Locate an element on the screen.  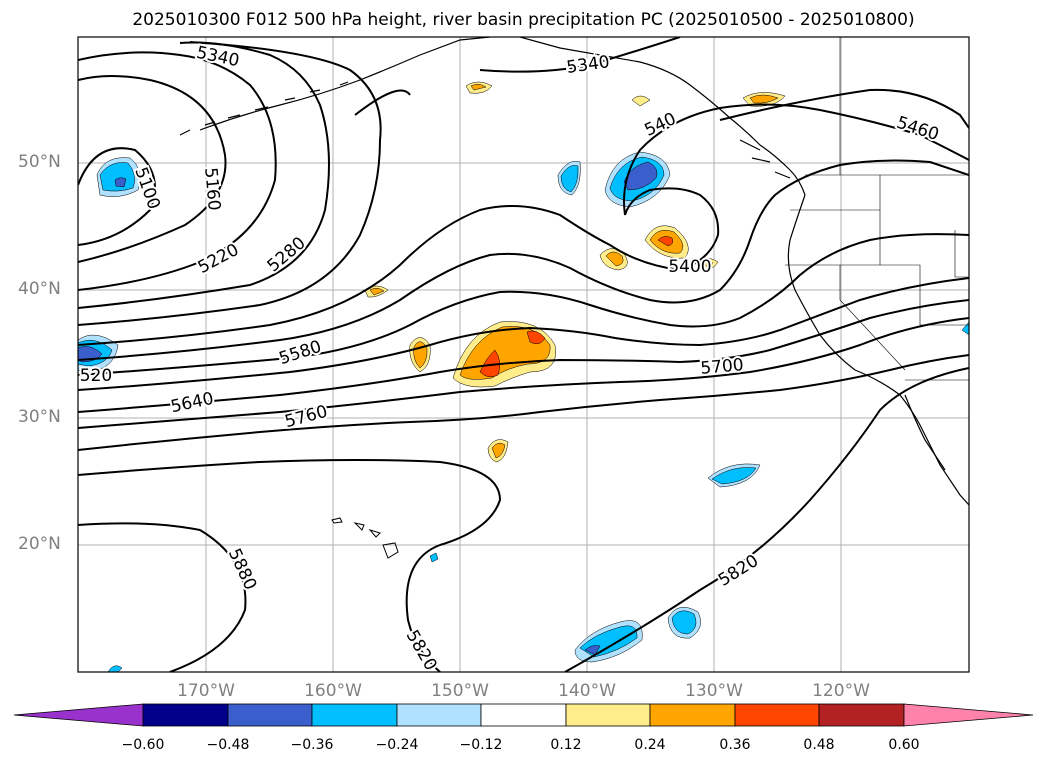
contour-label: 5640 is located at coordinates (192, 403).